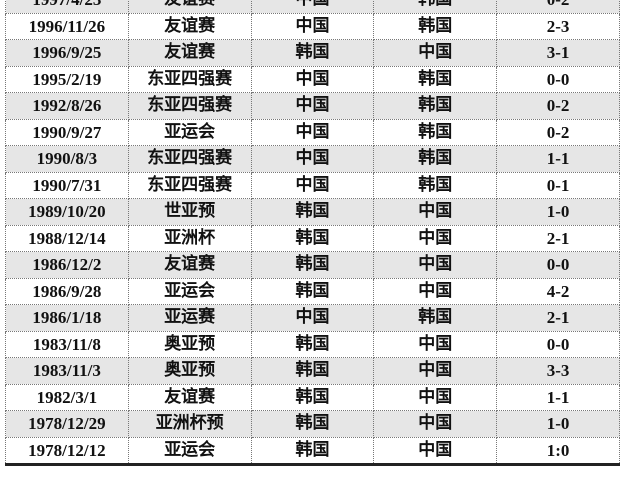  I want to click on table-row: 1983/11/3 奥亚预 韩国 中国 3-3, so click(312, 371).